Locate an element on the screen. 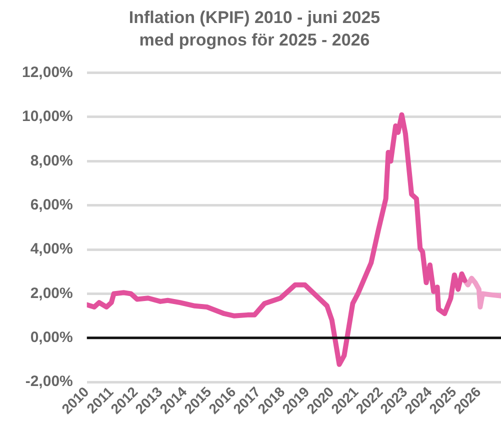  y-tick-label: 0,00% is located at coordinates (51, 337).